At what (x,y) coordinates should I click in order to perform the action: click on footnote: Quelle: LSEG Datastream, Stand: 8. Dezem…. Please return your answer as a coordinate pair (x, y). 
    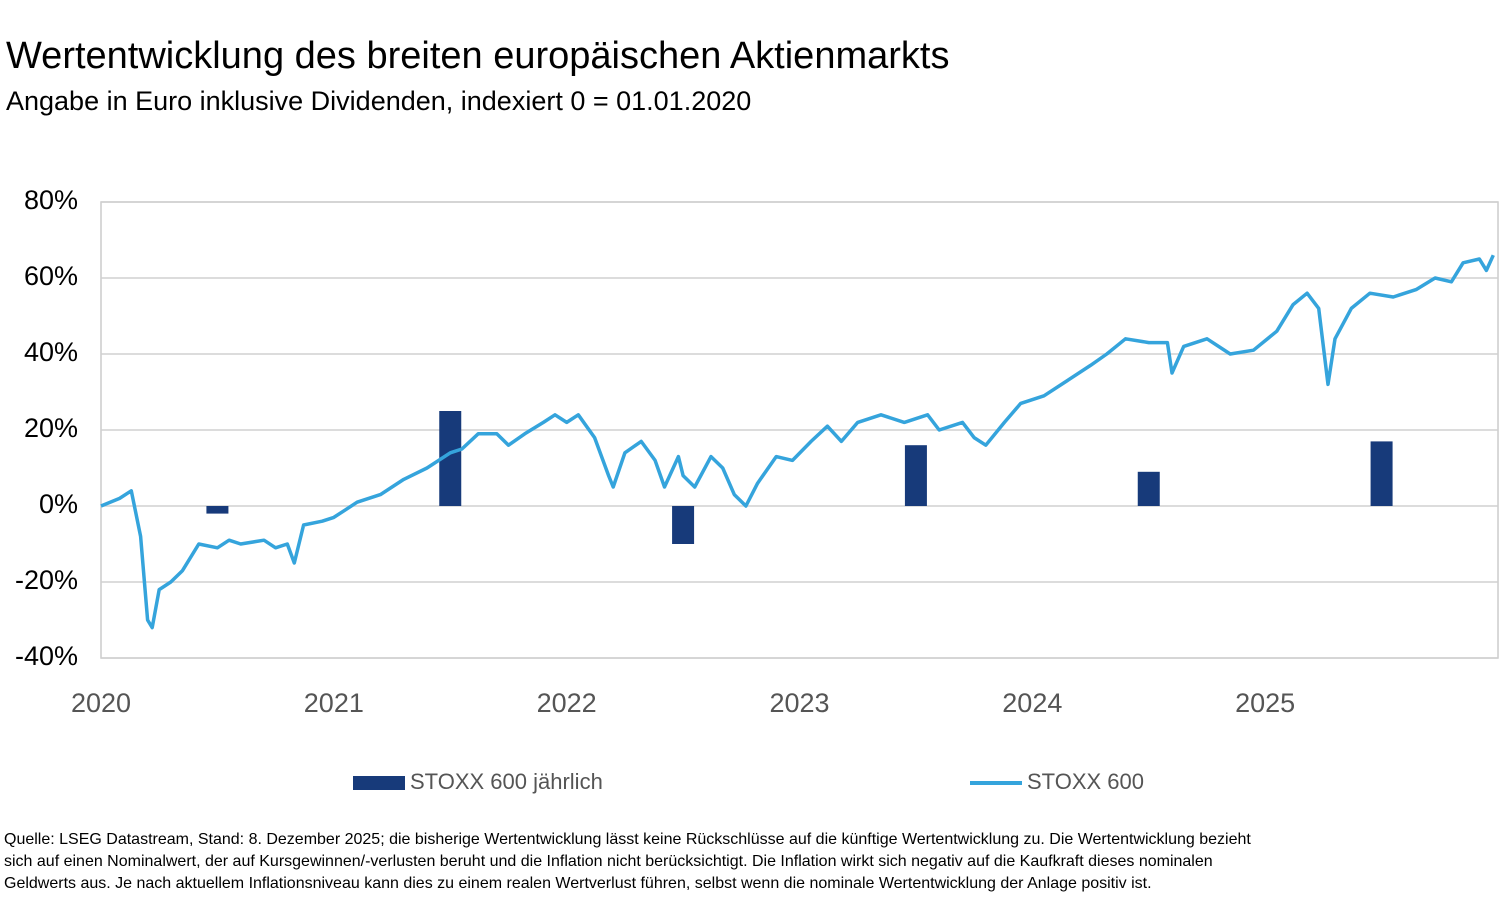
    Looking at the image, I should click on (627, 839).